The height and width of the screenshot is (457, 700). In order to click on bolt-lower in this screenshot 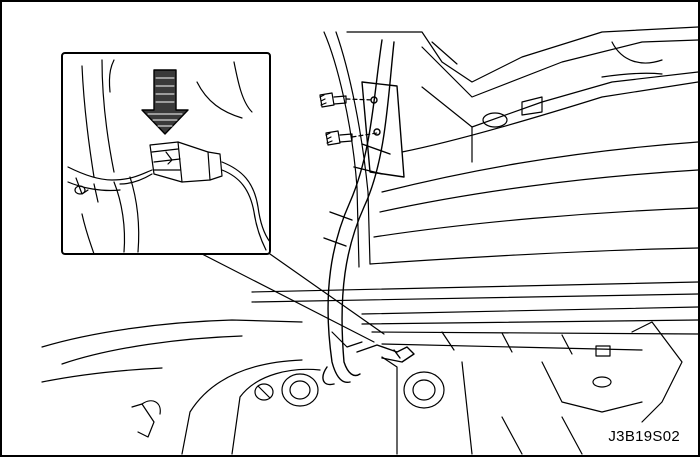, I will do `click(351, 138)`.